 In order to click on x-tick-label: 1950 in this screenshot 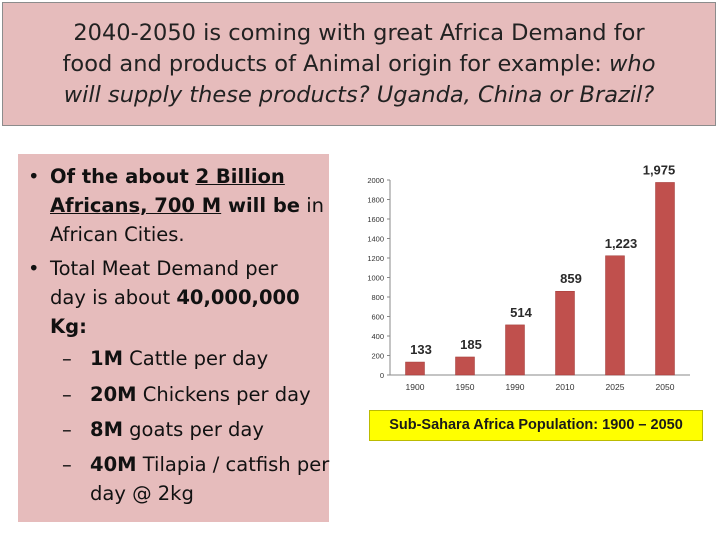, I will do `click(465, 387)`.